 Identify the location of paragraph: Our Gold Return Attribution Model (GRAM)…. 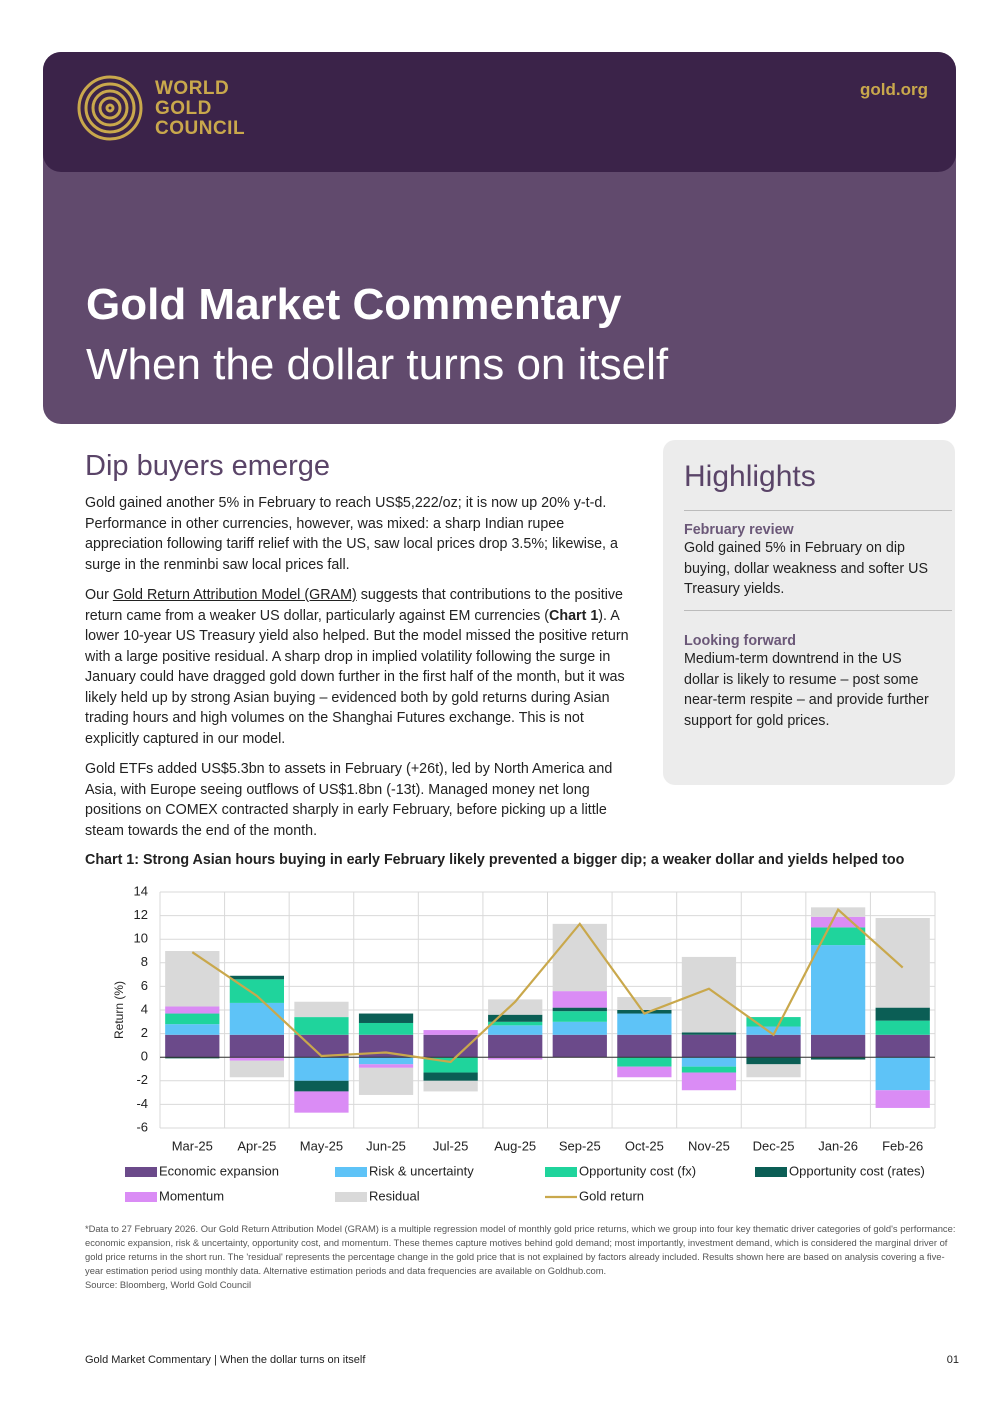
(360, 667).